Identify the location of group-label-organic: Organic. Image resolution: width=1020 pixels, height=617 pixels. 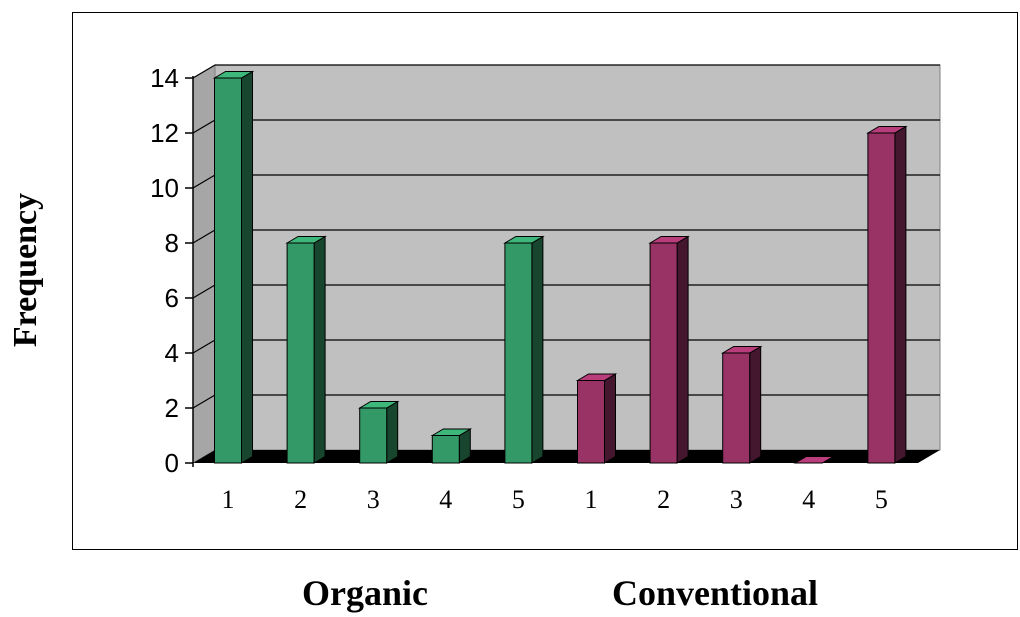
(365, 593).